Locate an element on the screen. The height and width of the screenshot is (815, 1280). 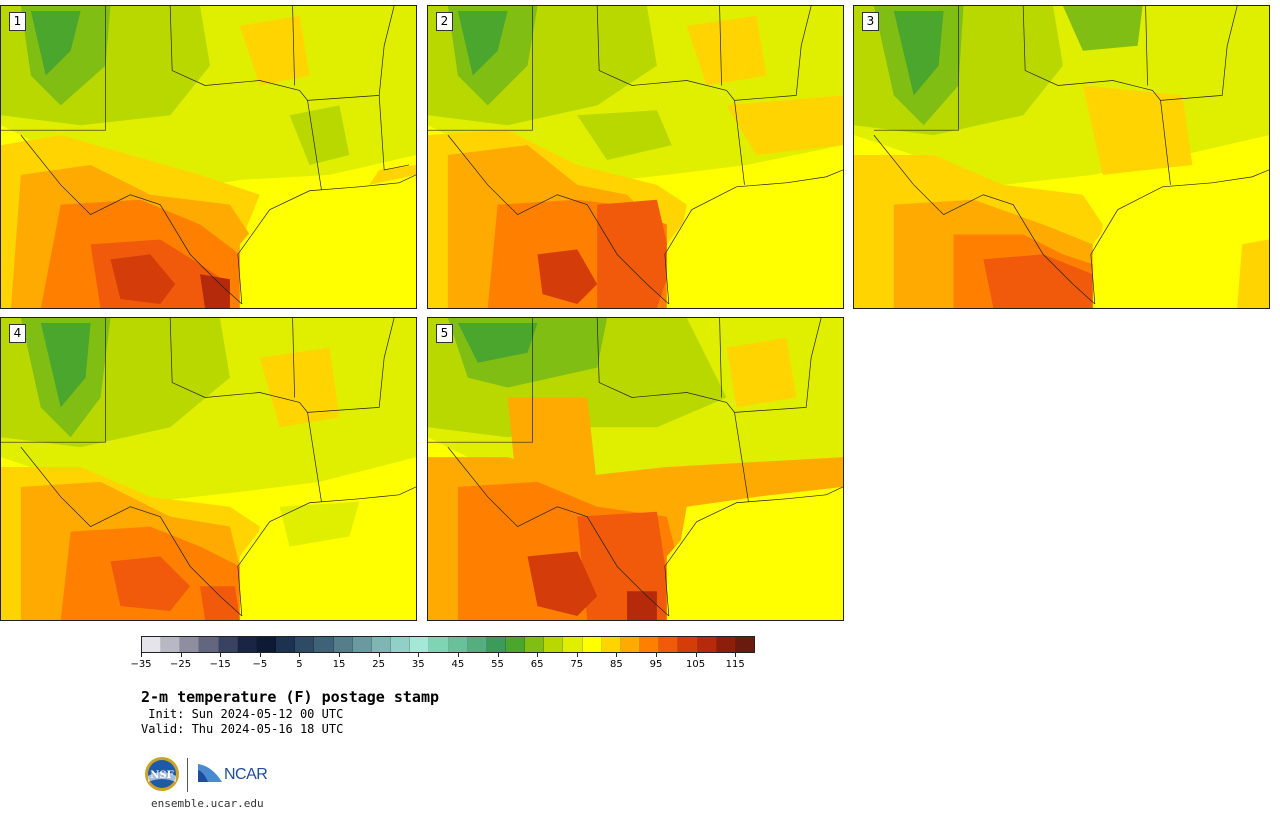
colorbar-tick-label: −5 is located at coordinates (260, 664).